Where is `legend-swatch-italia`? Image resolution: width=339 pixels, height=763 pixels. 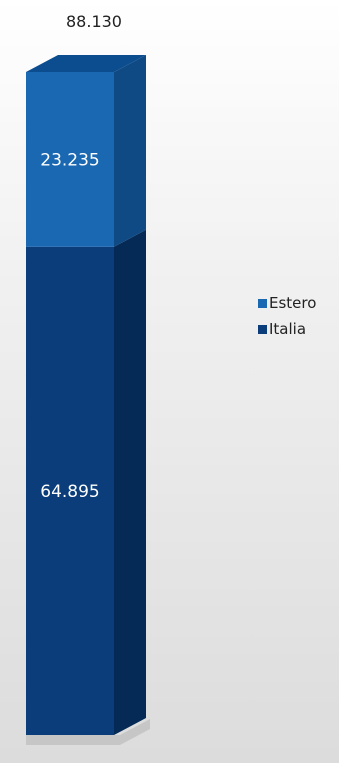
legend-swatch-italia is located at coordinates (262, 329).